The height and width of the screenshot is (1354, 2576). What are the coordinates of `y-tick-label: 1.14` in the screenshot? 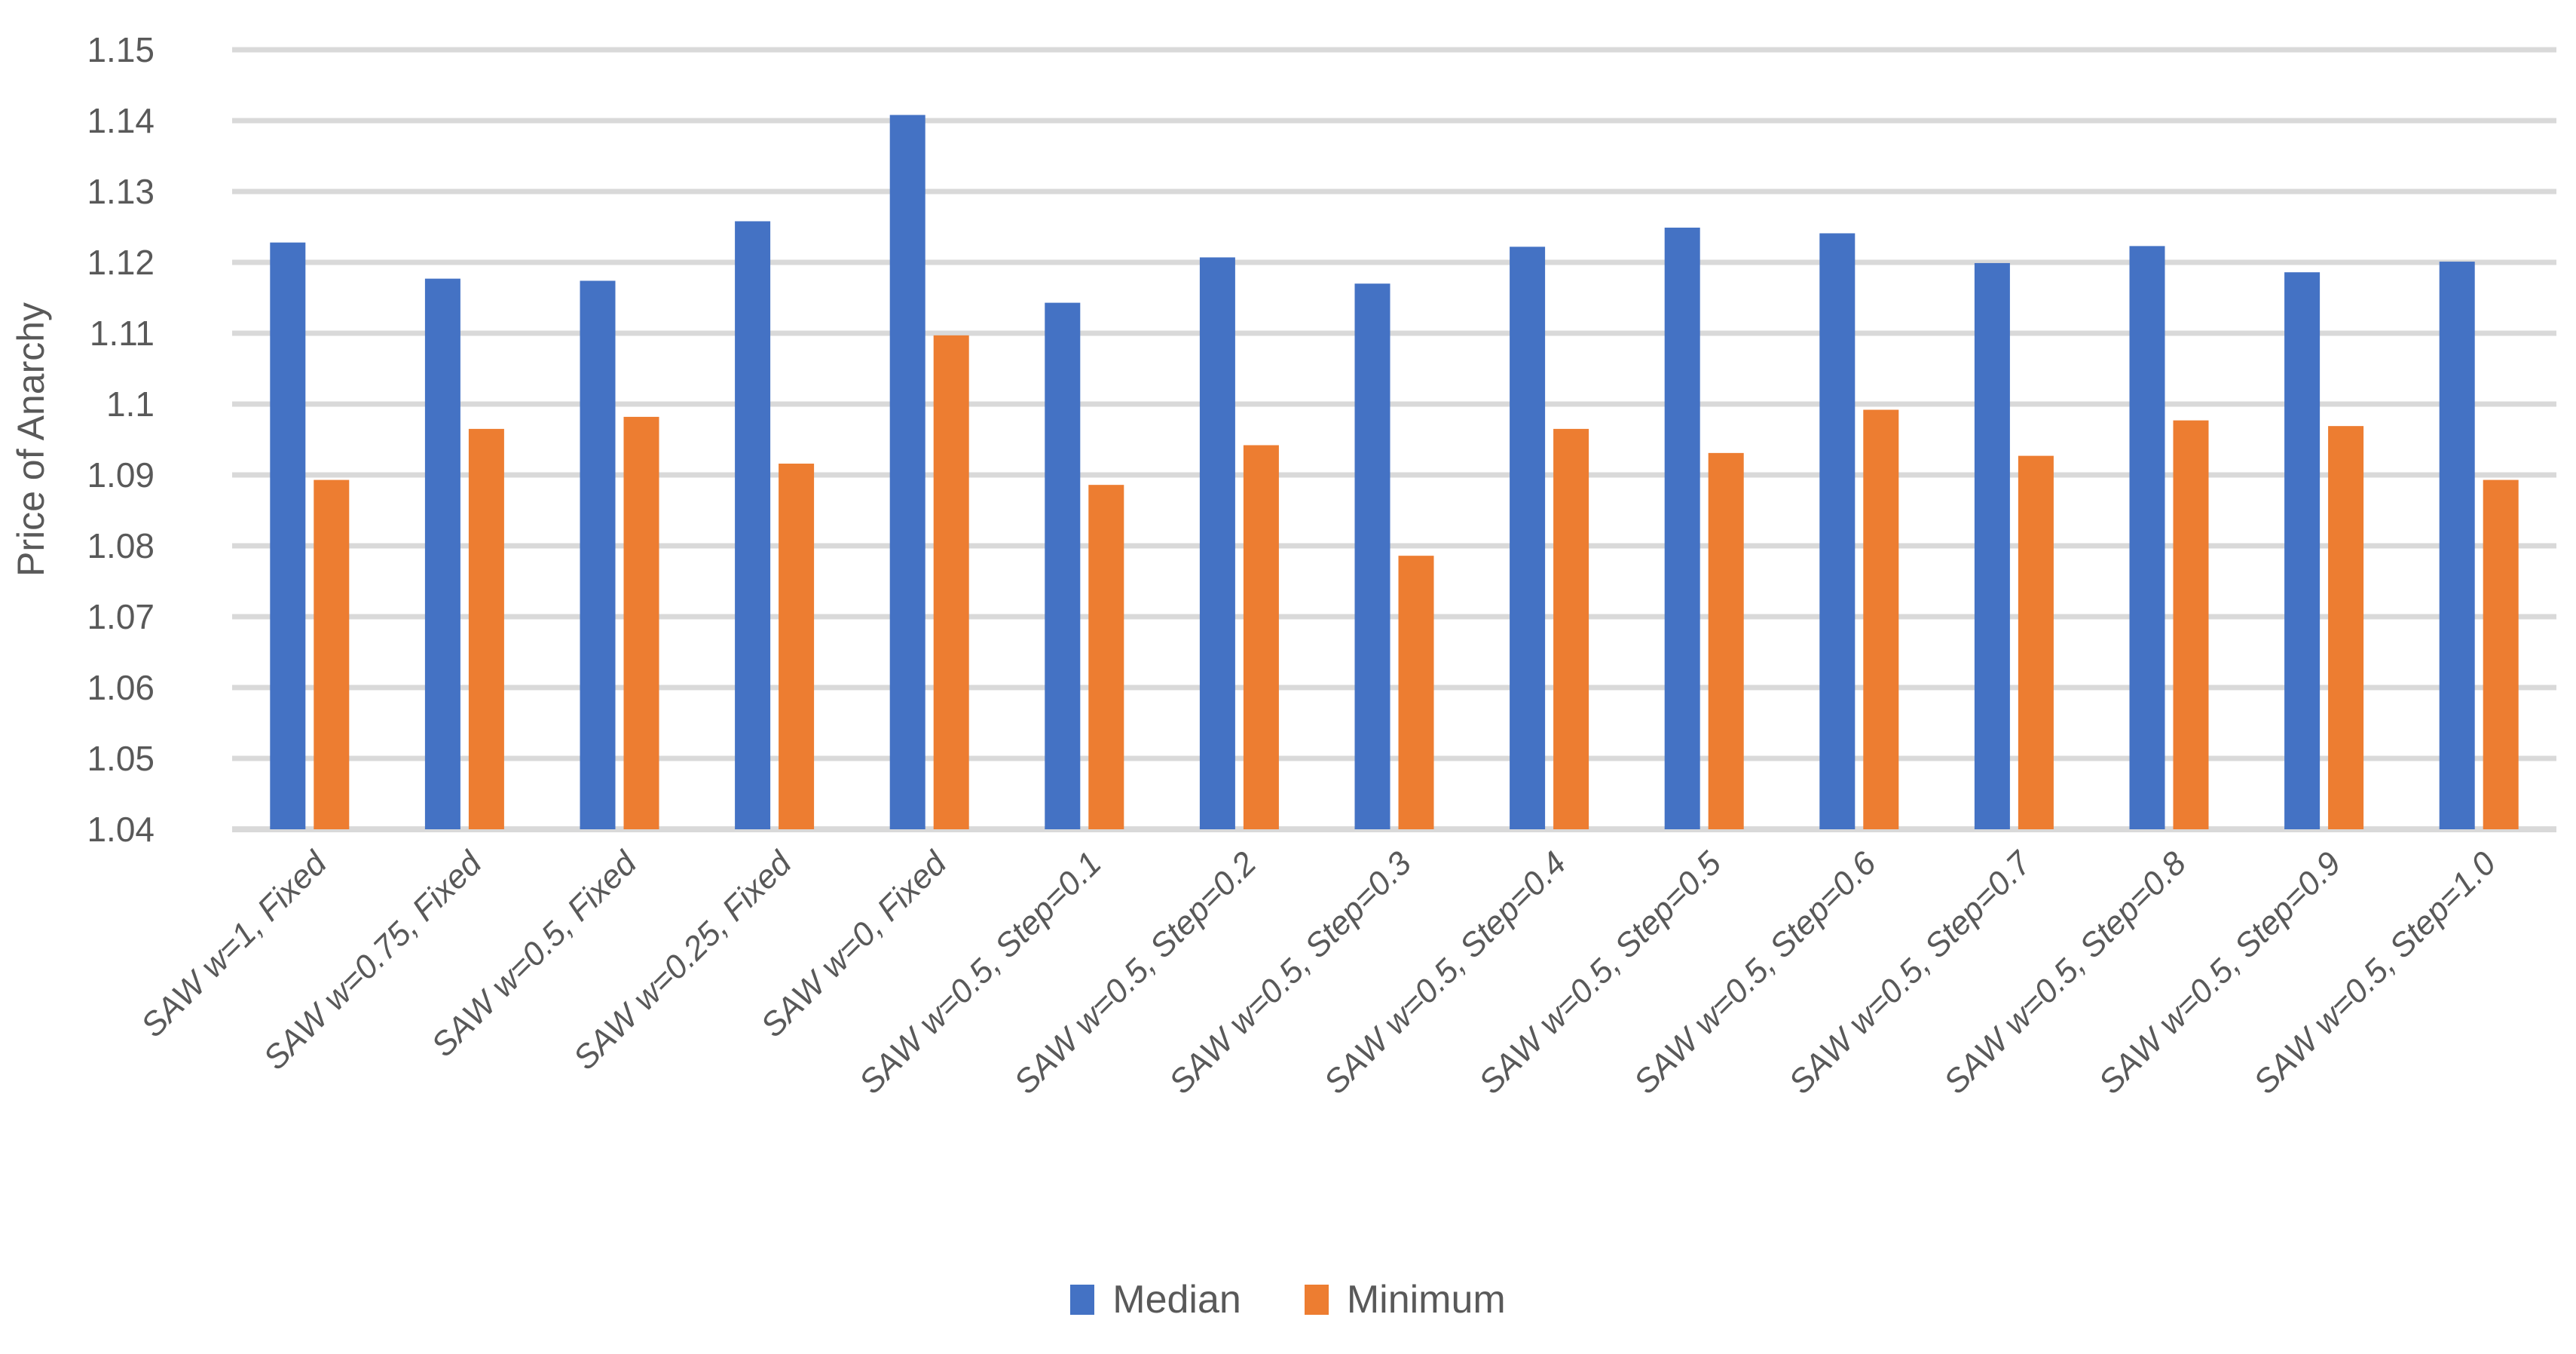 It's located at (121, 120).